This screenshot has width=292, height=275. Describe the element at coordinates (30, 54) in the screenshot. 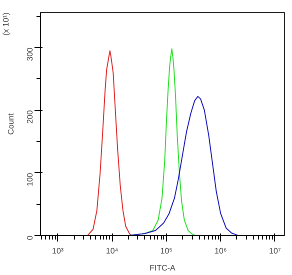

I see `y-tick-label: 300` at that location.